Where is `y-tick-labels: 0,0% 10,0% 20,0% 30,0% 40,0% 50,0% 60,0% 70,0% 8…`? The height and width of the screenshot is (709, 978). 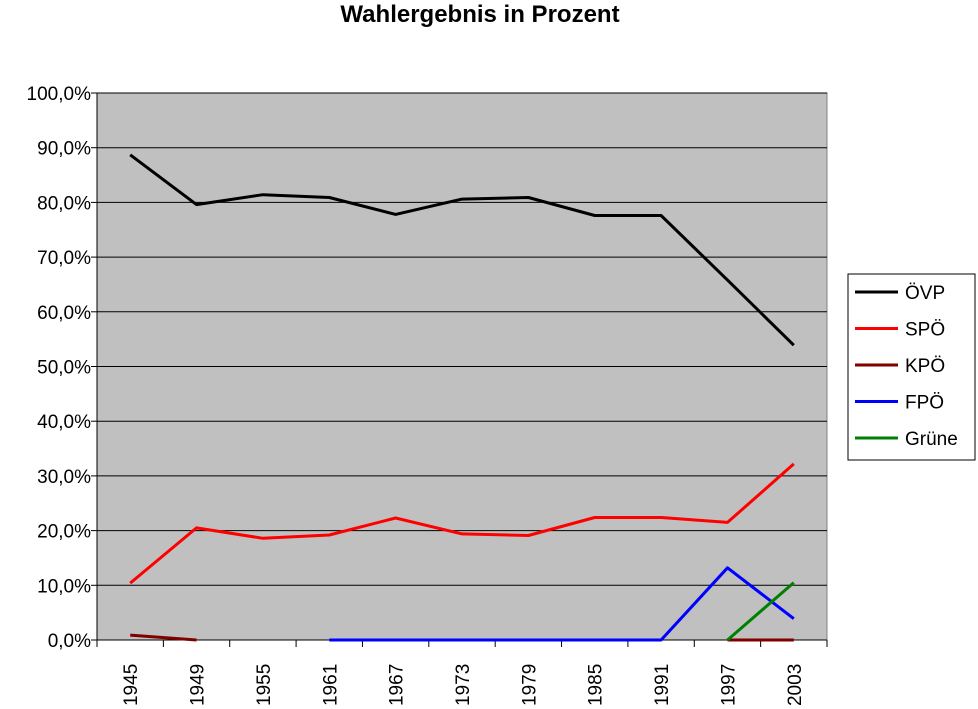
y-tick-labels: 0,0% 10,0% 20,0% 30,0% 40,0% 50,0% 60,0% 70,0% 8… is located at coordinates (59, 368).